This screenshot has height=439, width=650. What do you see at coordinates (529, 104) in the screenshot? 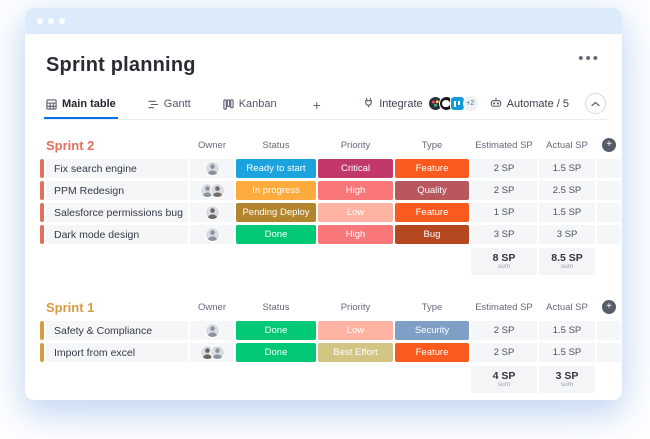
I see `automate-button: Automate / 5` at bounding box center [529, 104].